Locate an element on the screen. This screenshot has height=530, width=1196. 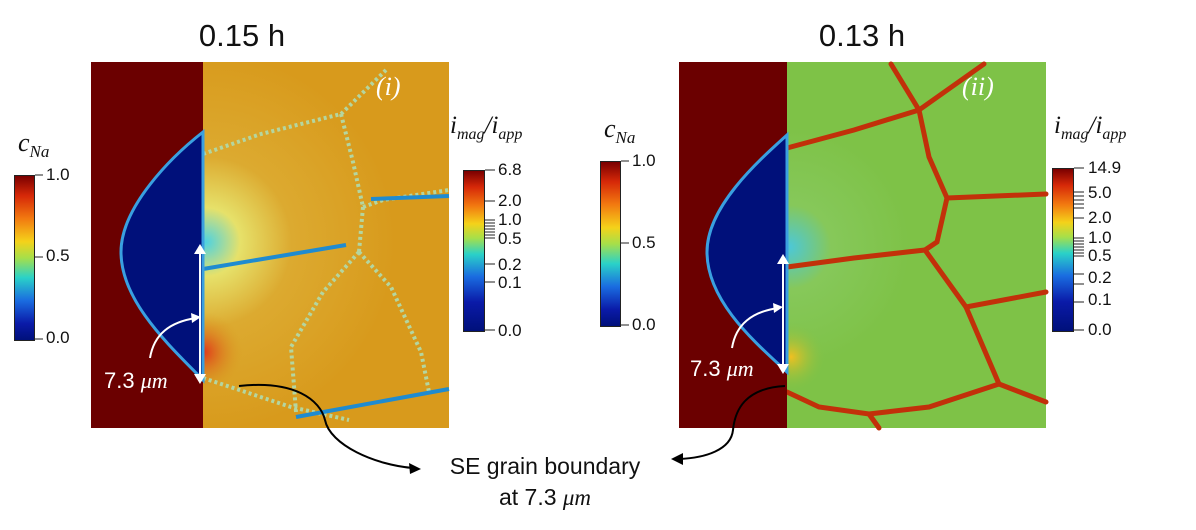
panel-i-tag: (i) is located at coordinates (388, 86).